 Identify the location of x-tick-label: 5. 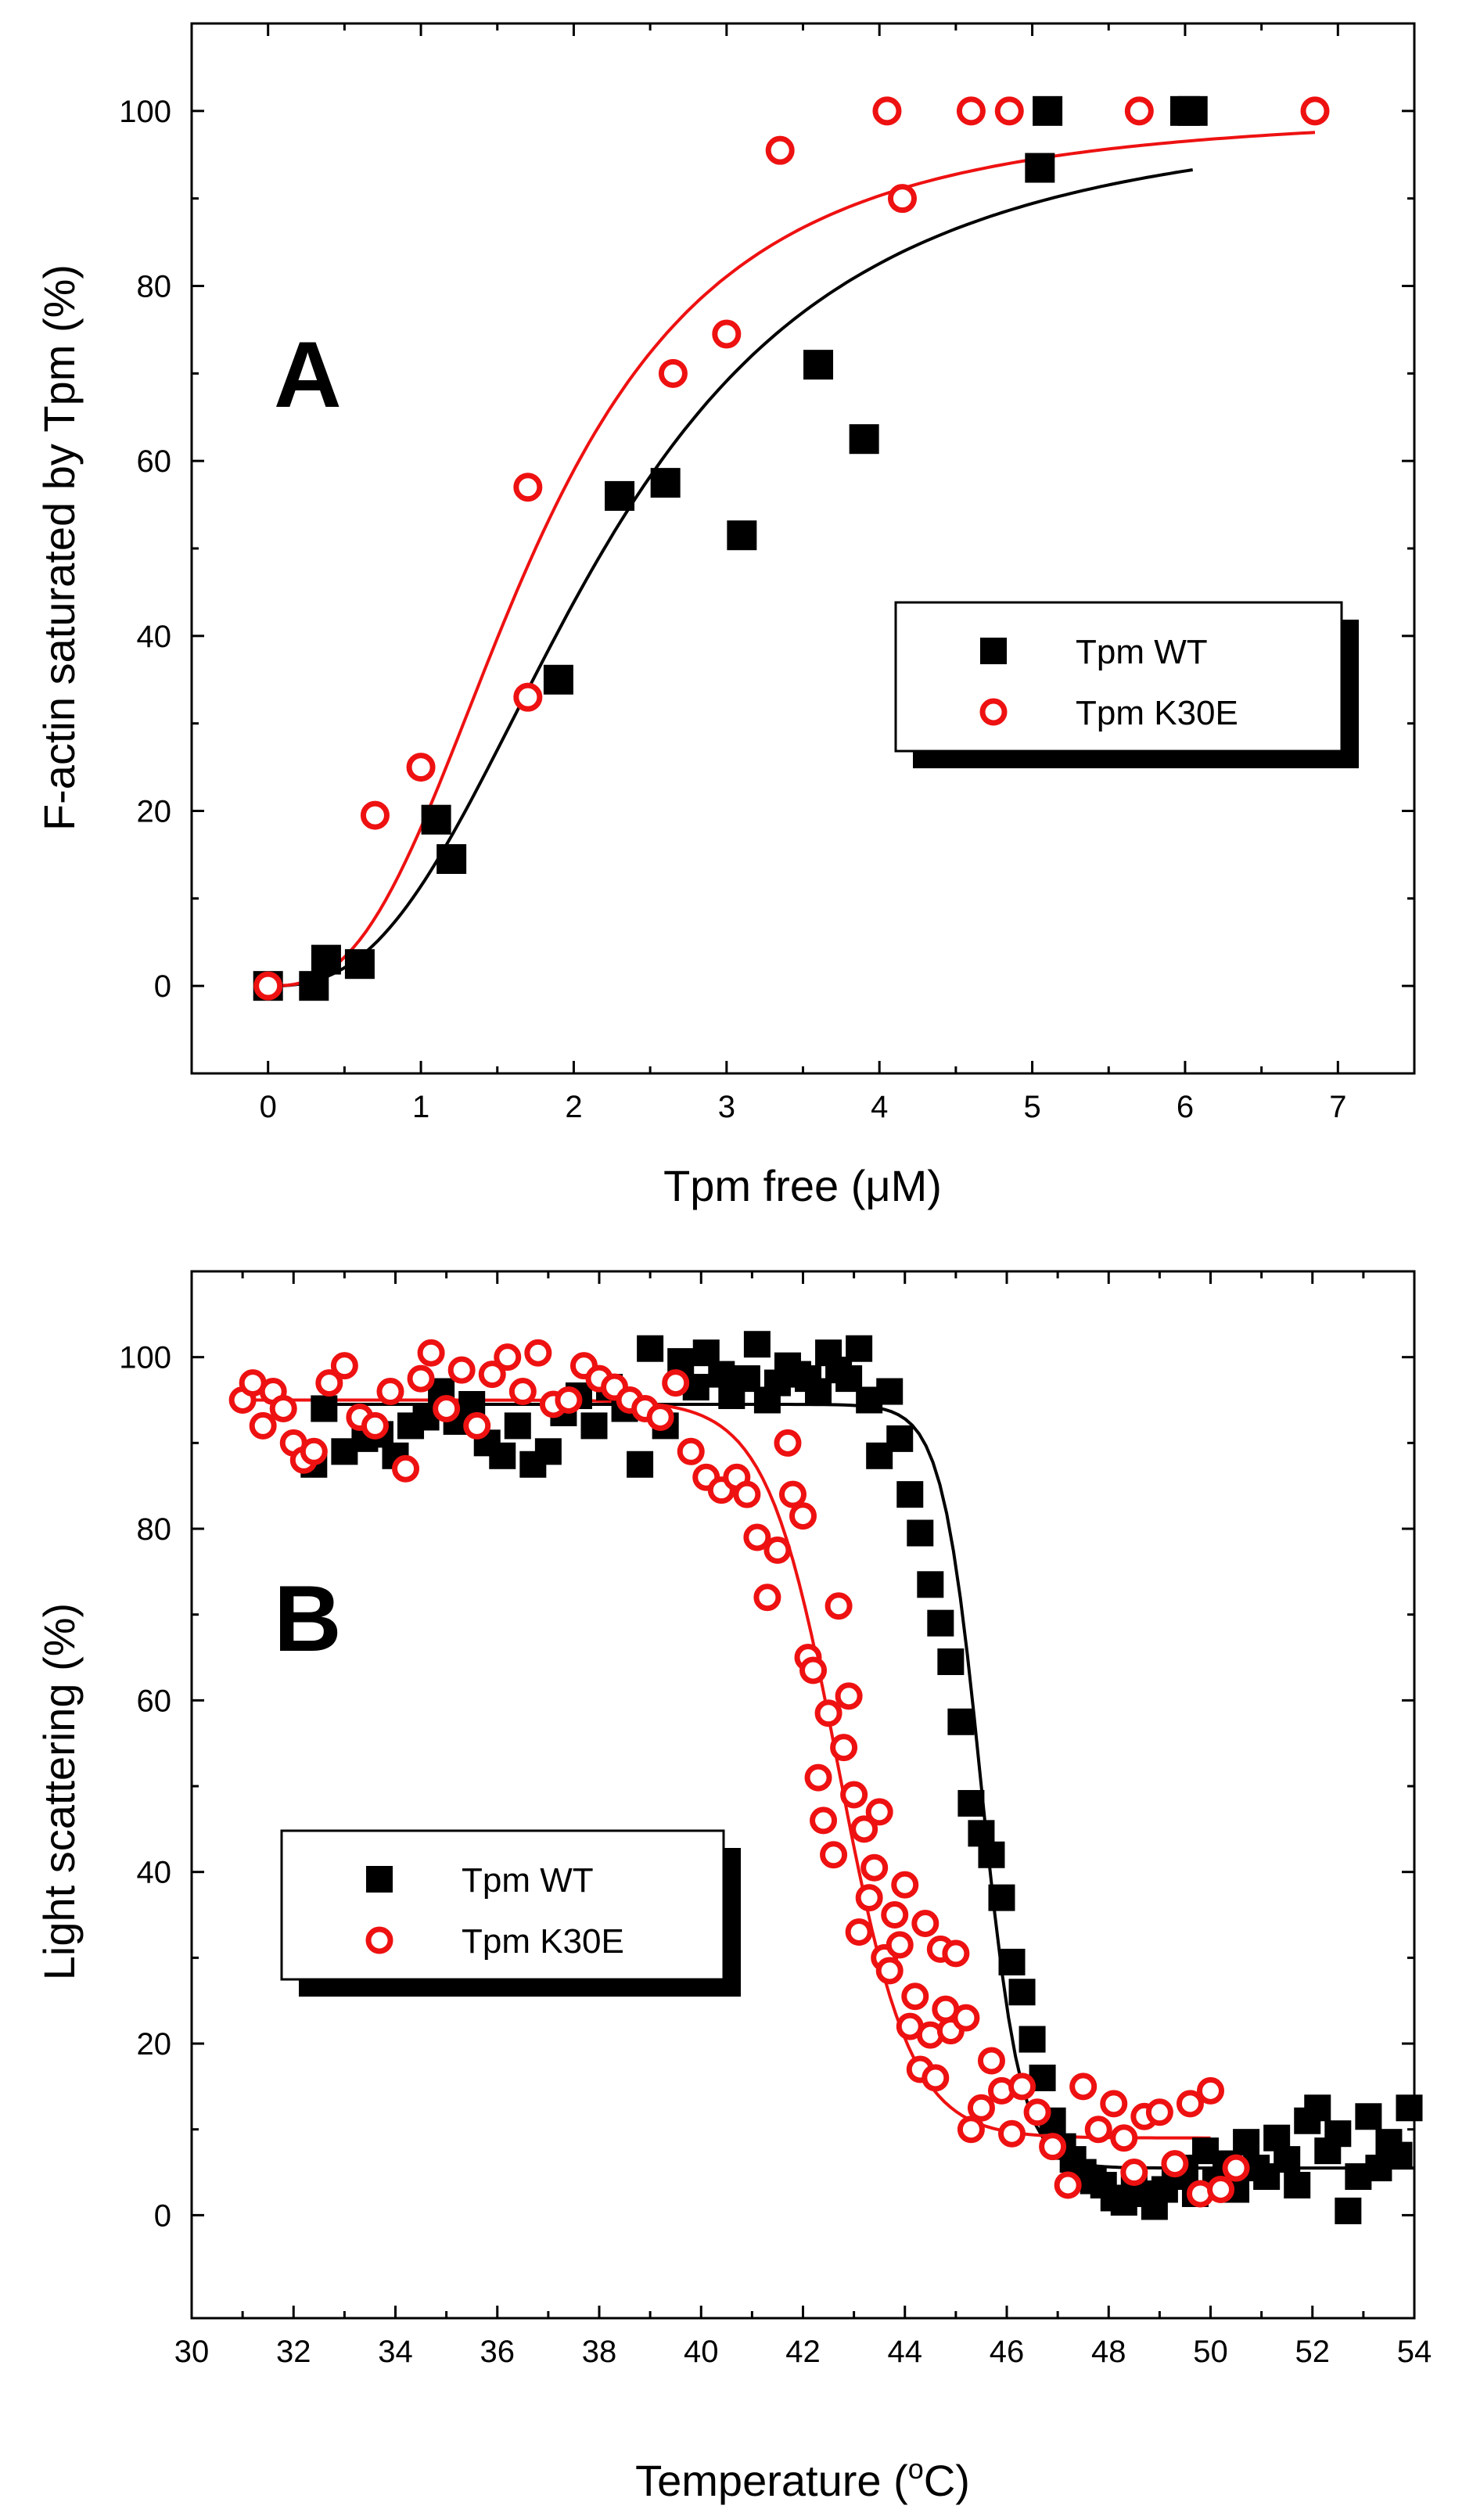
(1031, 1107).